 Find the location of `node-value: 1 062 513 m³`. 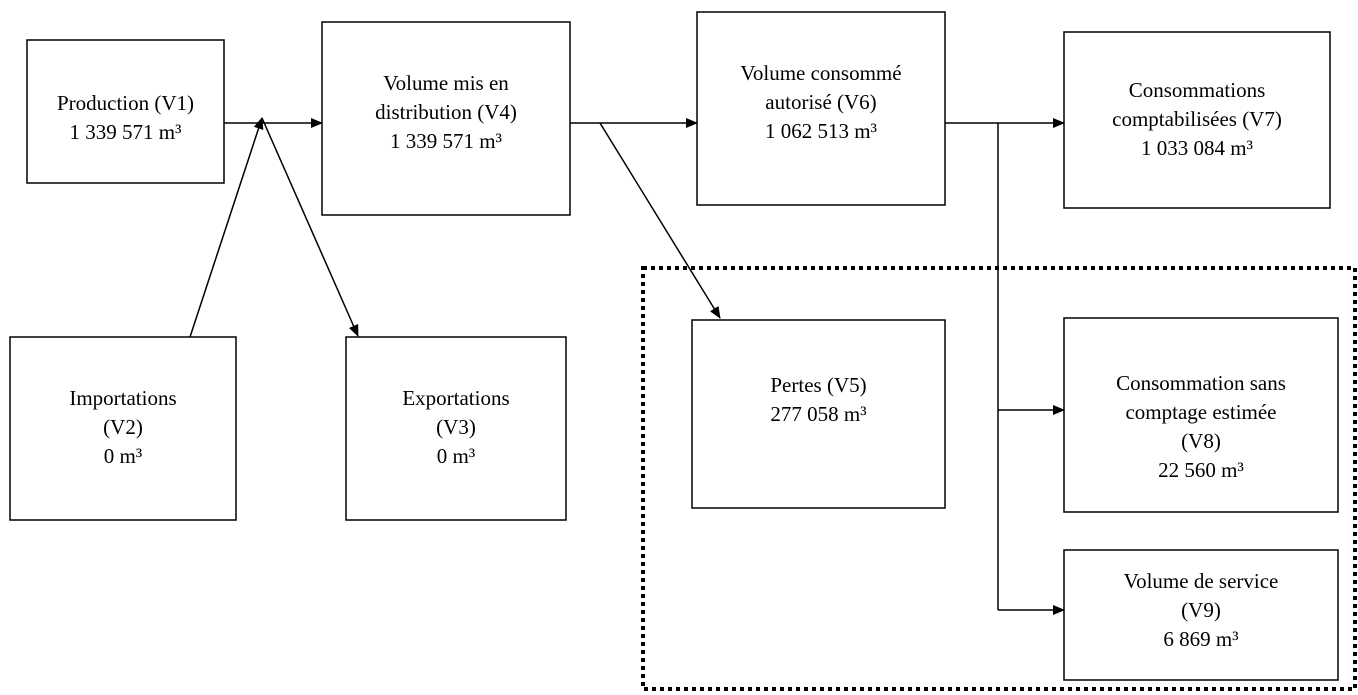

node-value: 1 062 513 m³ is located at coordinates (821, 131).